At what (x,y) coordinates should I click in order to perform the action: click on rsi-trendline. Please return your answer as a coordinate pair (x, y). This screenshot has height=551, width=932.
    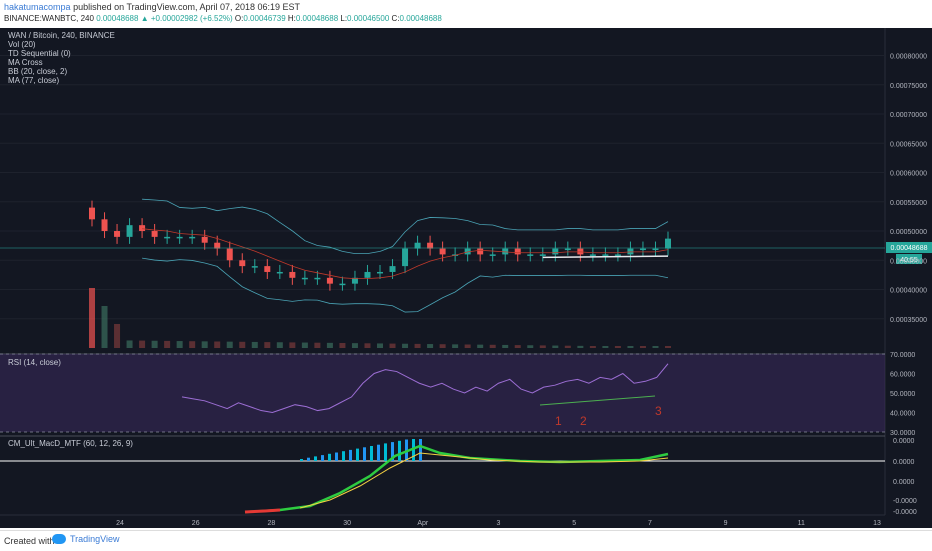
    Looking at the image, I should click on (597, 400).